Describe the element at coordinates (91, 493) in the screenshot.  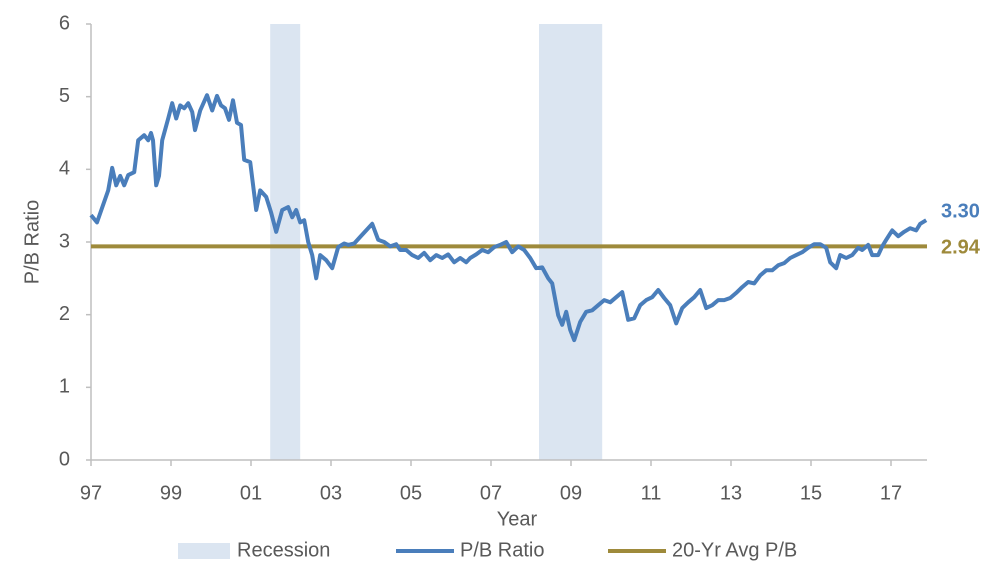
I see `x-tick-label: 97` at that location.